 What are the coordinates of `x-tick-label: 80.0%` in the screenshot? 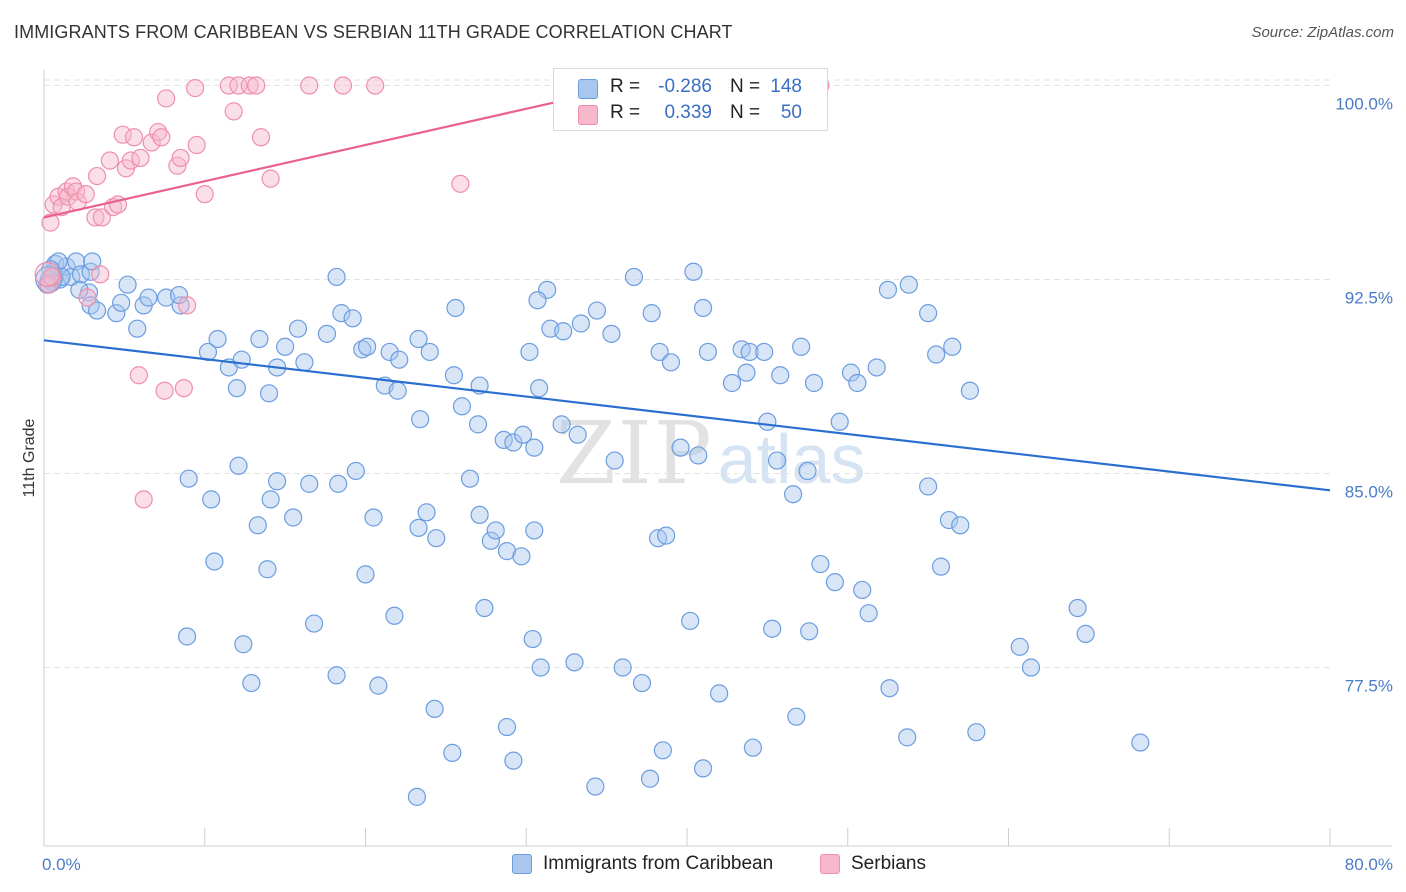 It's located at (1369, 864).